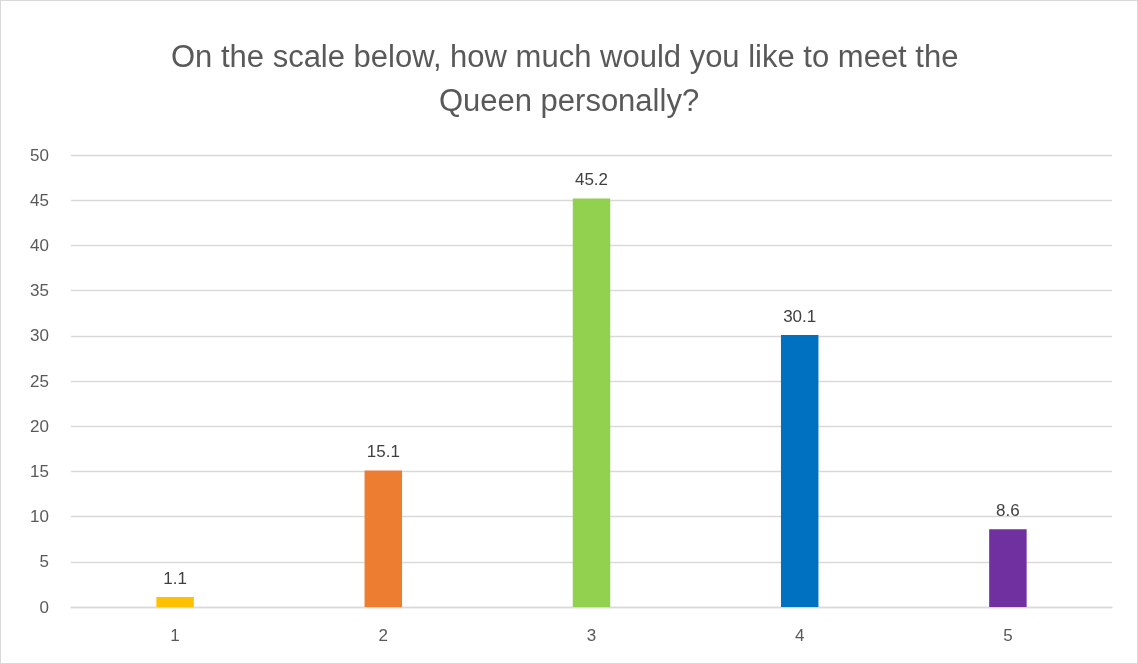  I want to click on x-tick-label: 3, so click(591, 635).